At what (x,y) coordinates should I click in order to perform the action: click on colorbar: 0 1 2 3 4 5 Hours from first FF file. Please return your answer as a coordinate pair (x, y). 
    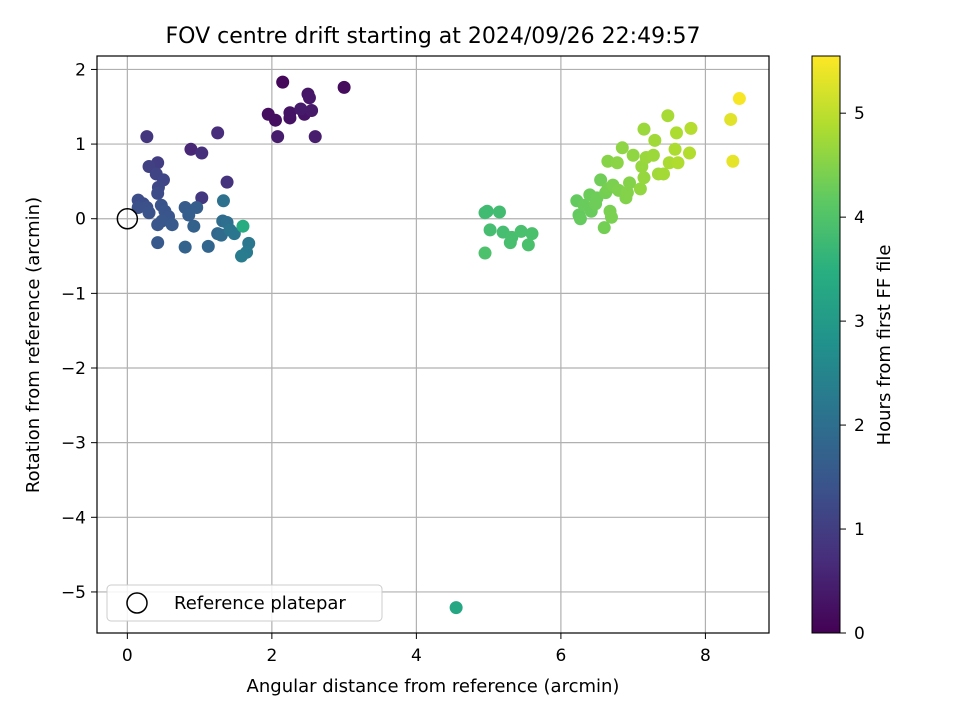
    Looking at the image, I should click on (853, 349).